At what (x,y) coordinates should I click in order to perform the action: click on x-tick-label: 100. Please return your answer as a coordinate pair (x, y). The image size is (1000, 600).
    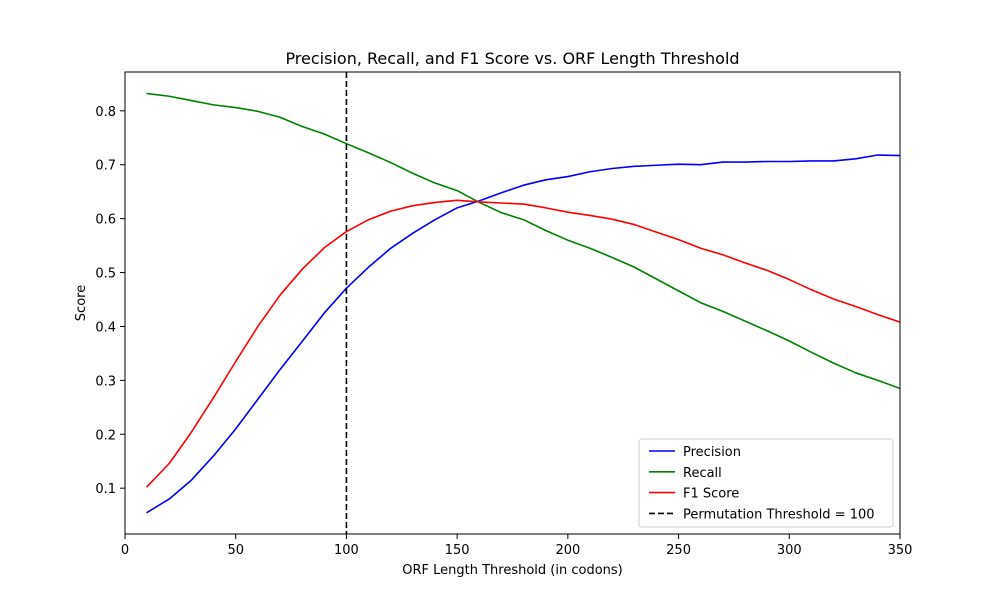
    Looking at the image, I should click on (346, 550).